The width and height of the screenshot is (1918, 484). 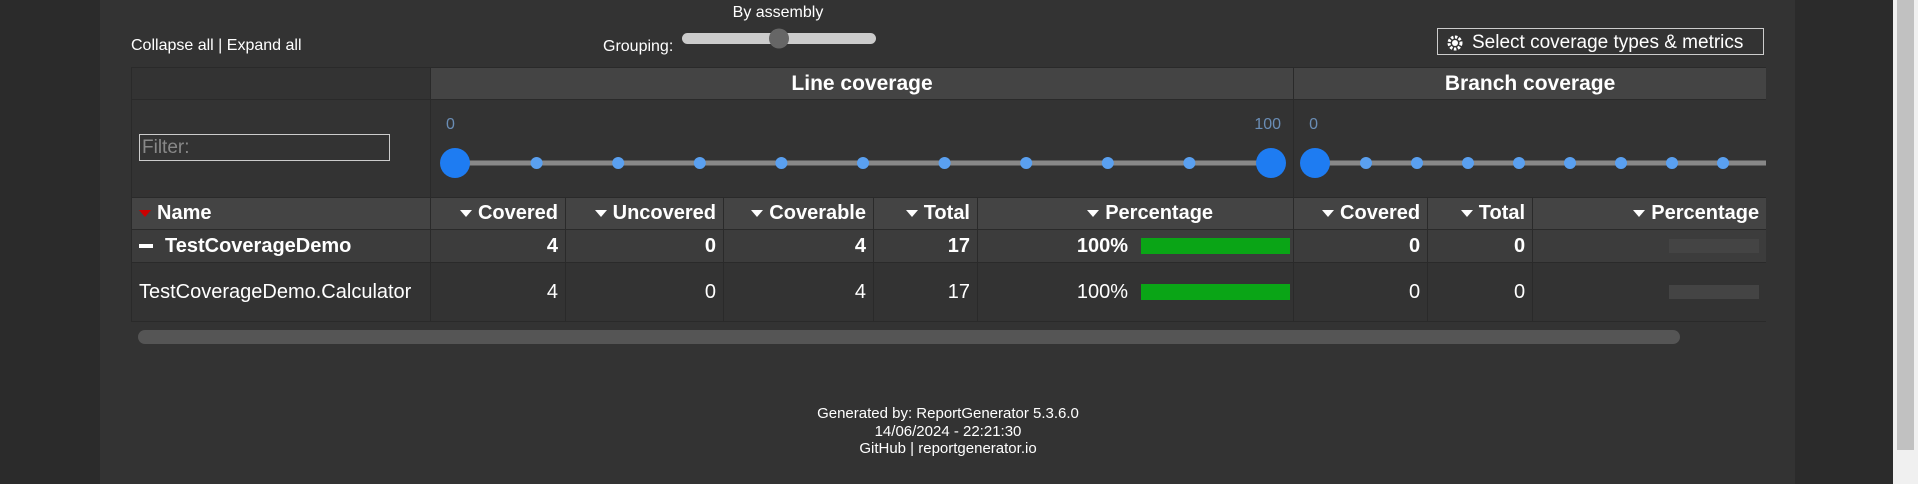 I want to click on footer-links: GitHub | reportgenerator.io, so click(x=948, y=448).